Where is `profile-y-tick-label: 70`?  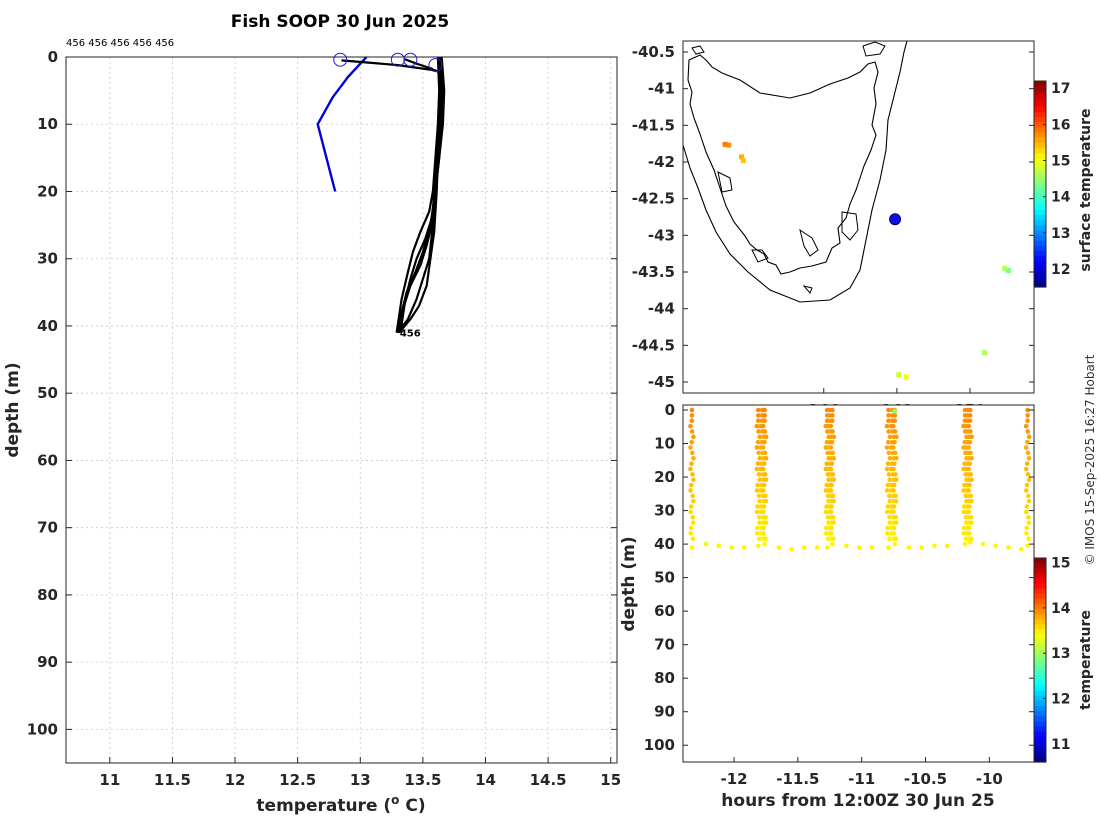 profile-y-tick-label: 70 is located at coordinates (47, 528).